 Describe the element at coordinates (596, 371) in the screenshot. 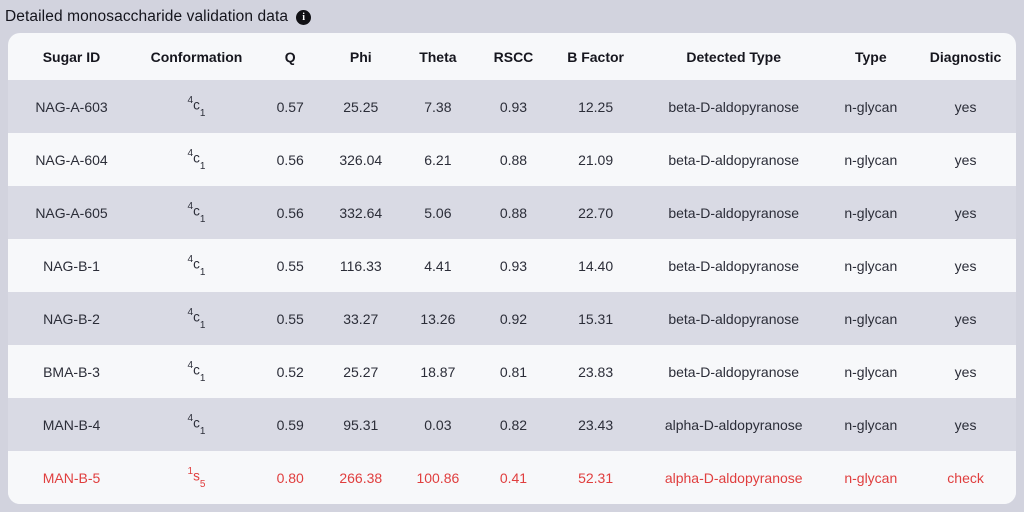

I see `cell-b-factor: 23.83` at that location.